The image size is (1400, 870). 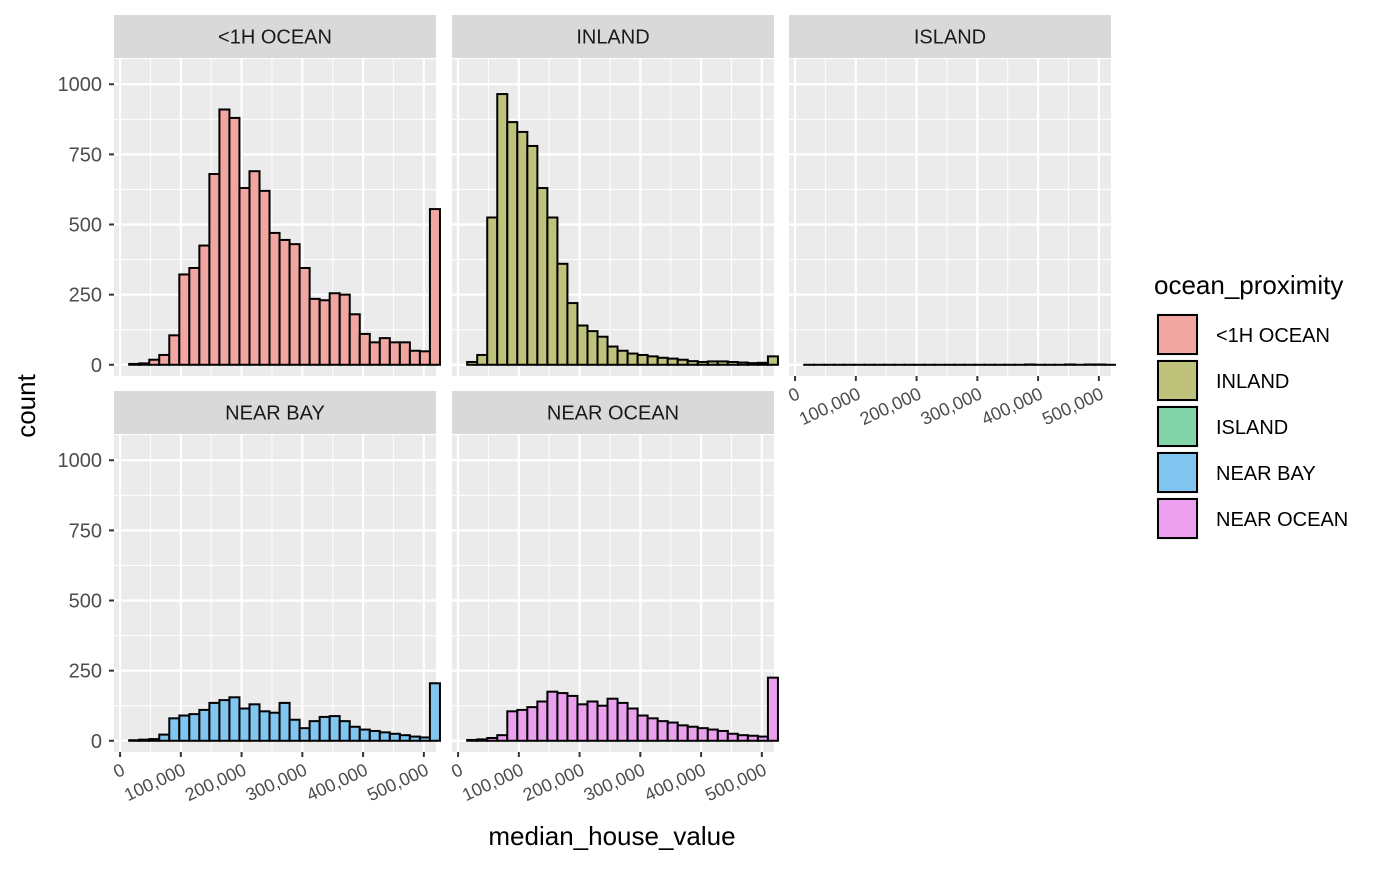 What do you see at coordinates (275, 414) in the screenshot?
I see `facet-strip-label: NEAR BAY` at bounding box center [275, 414].